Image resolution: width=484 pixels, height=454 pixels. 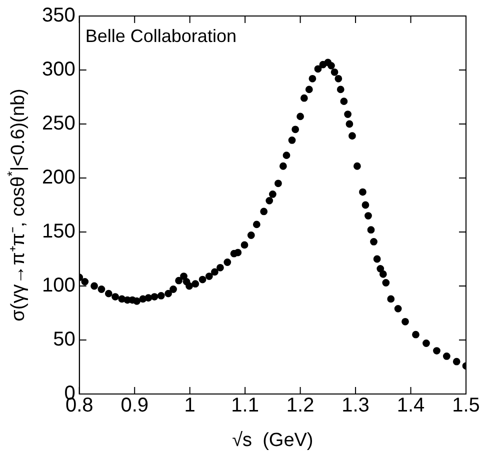 What do you see at coordinates (190, 405) in the screenshot?
I see `x-tick-label: 1` at bounding box center [190, 405].